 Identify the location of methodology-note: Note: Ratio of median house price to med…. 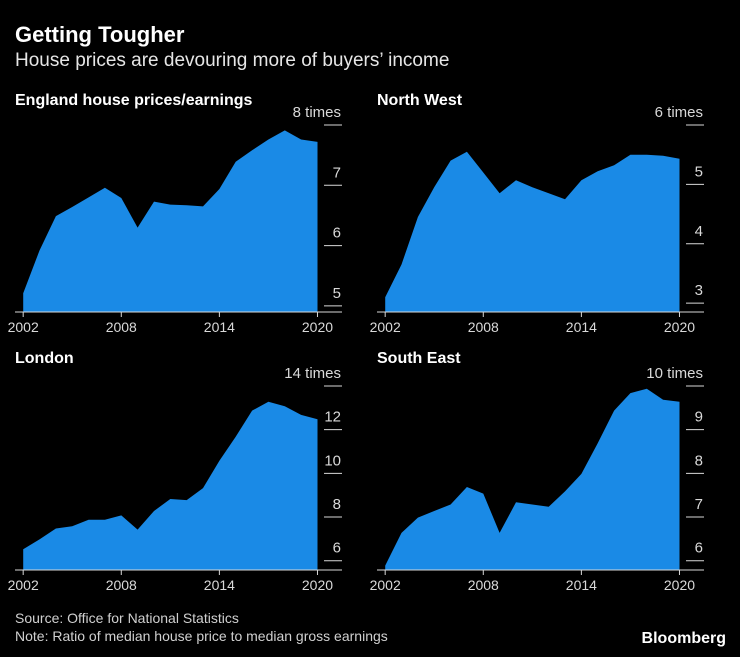
(201, 636).